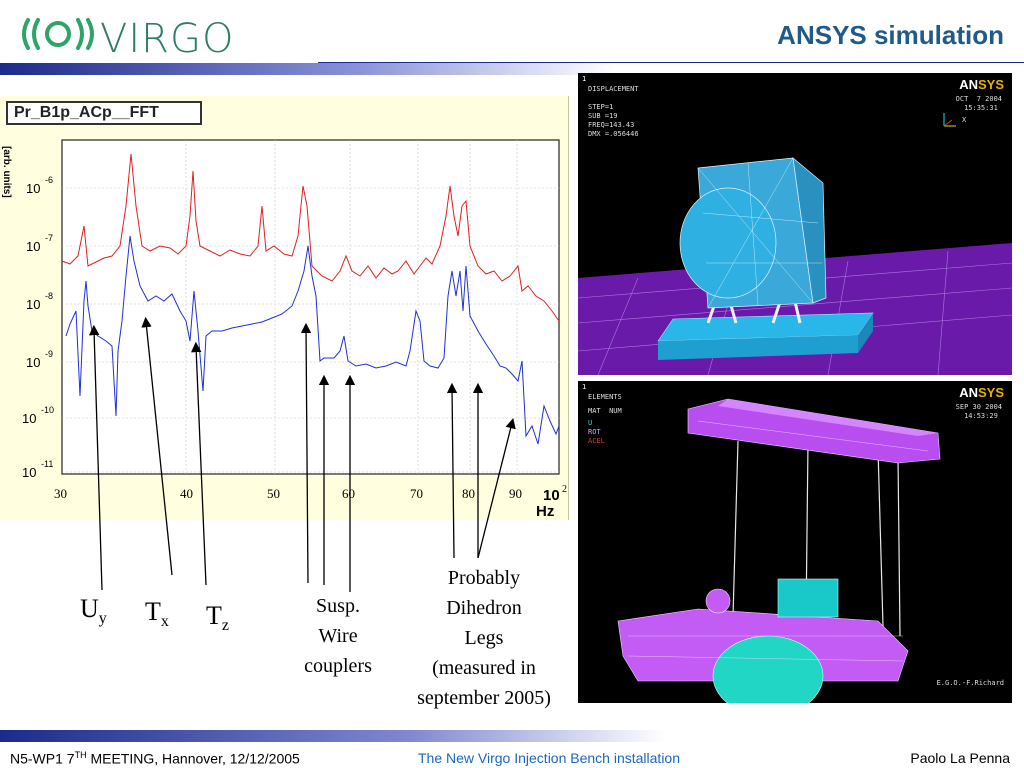  I want to click on y-tick-labels: 10 -6 10 -7 10 -8 10 -9 10 -10 10 -11, so click(38, 327).